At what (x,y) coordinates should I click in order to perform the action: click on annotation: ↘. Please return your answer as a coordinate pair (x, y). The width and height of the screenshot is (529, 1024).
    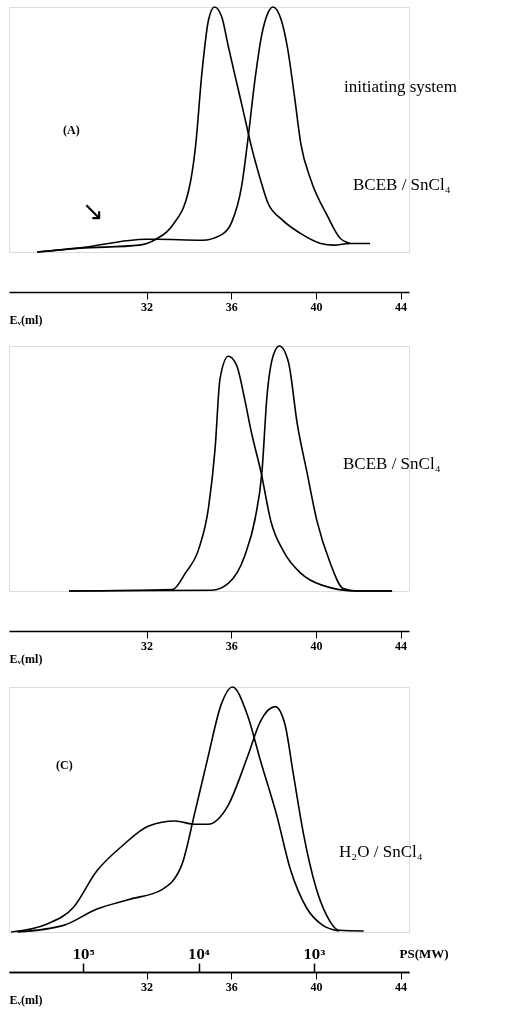
    Looking at the image, I should click on (93, 211).